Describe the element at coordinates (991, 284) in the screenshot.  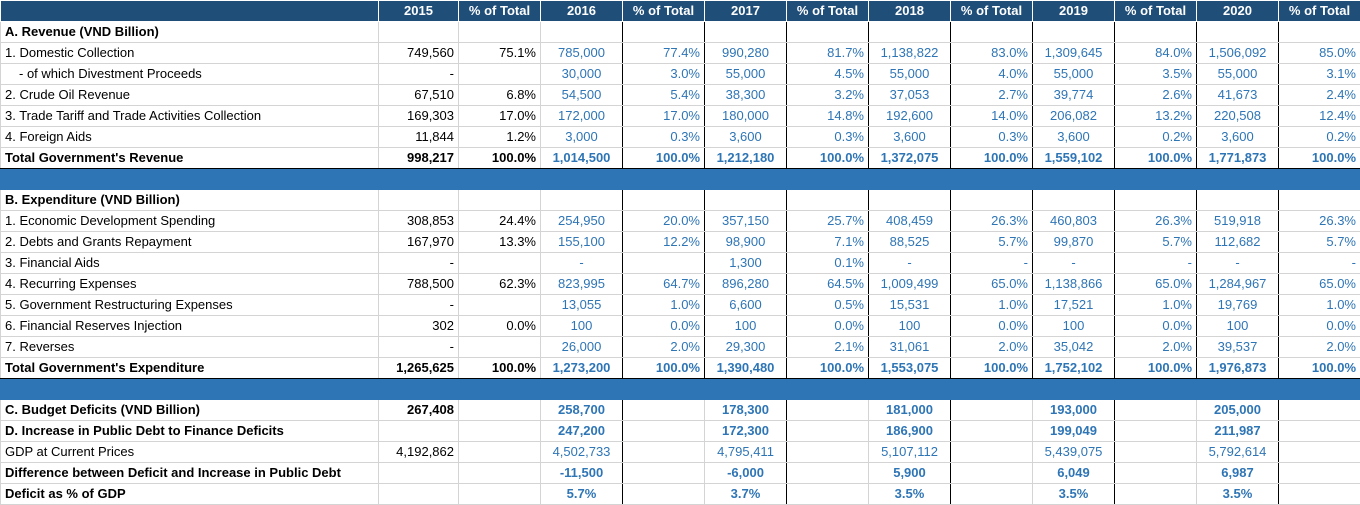
I see `table-cell: 65.0%` at that location.